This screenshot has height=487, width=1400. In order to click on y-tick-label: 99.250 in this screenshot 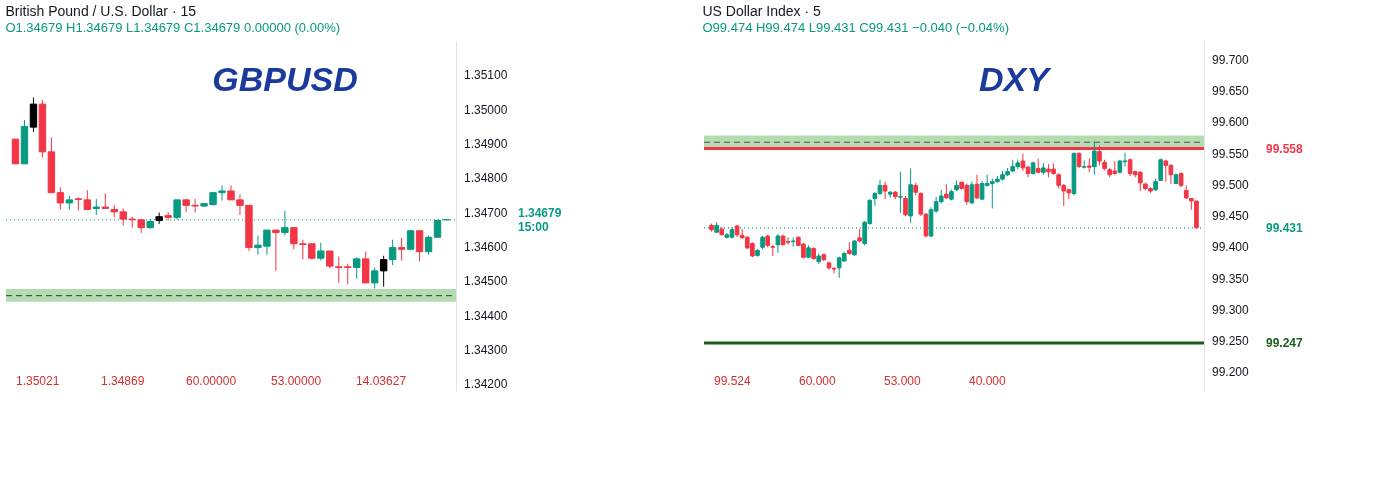, I will do `click(1231, 341)`.